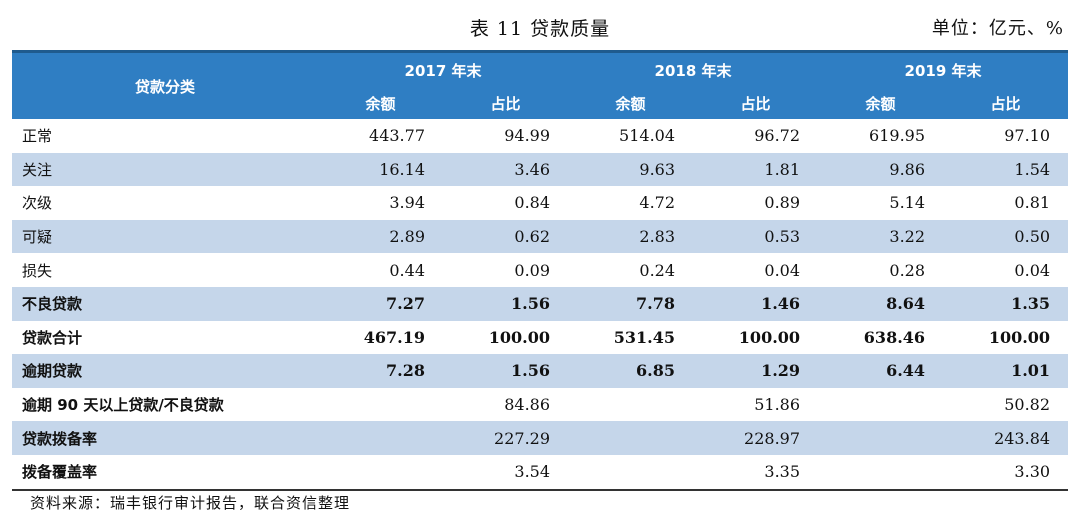  I want to click on cell: 2.89, so click(380, 236).